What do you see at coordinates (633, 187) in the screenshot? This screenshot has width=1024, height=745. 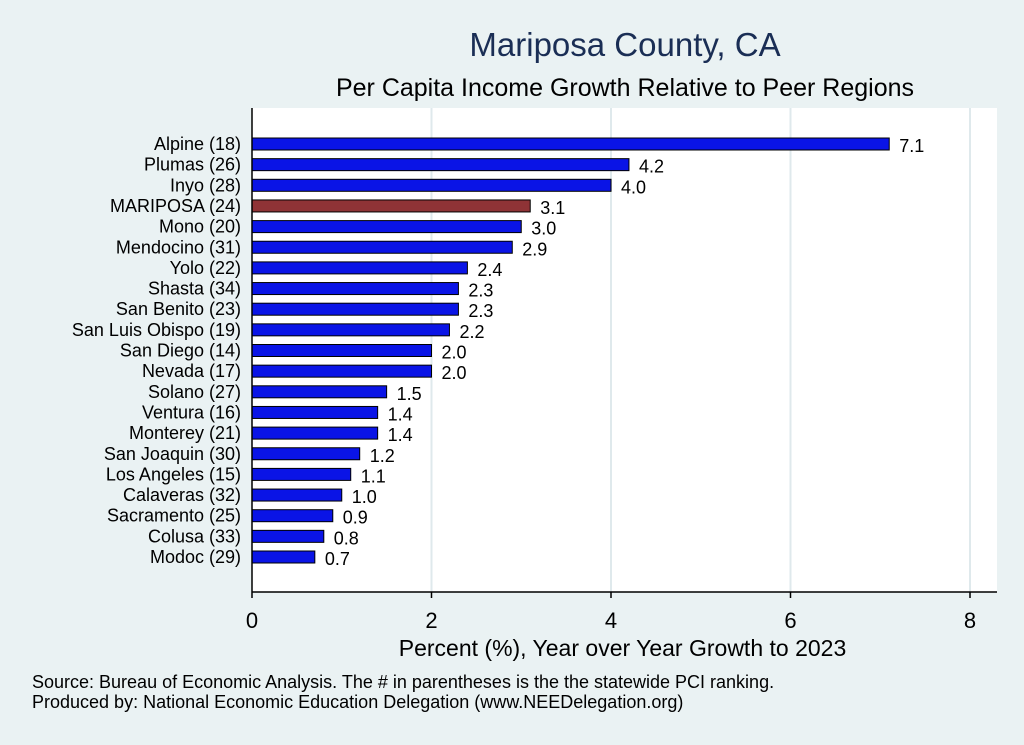 I see `bar-value-label: 4.0` at bounding box center [633, 187].